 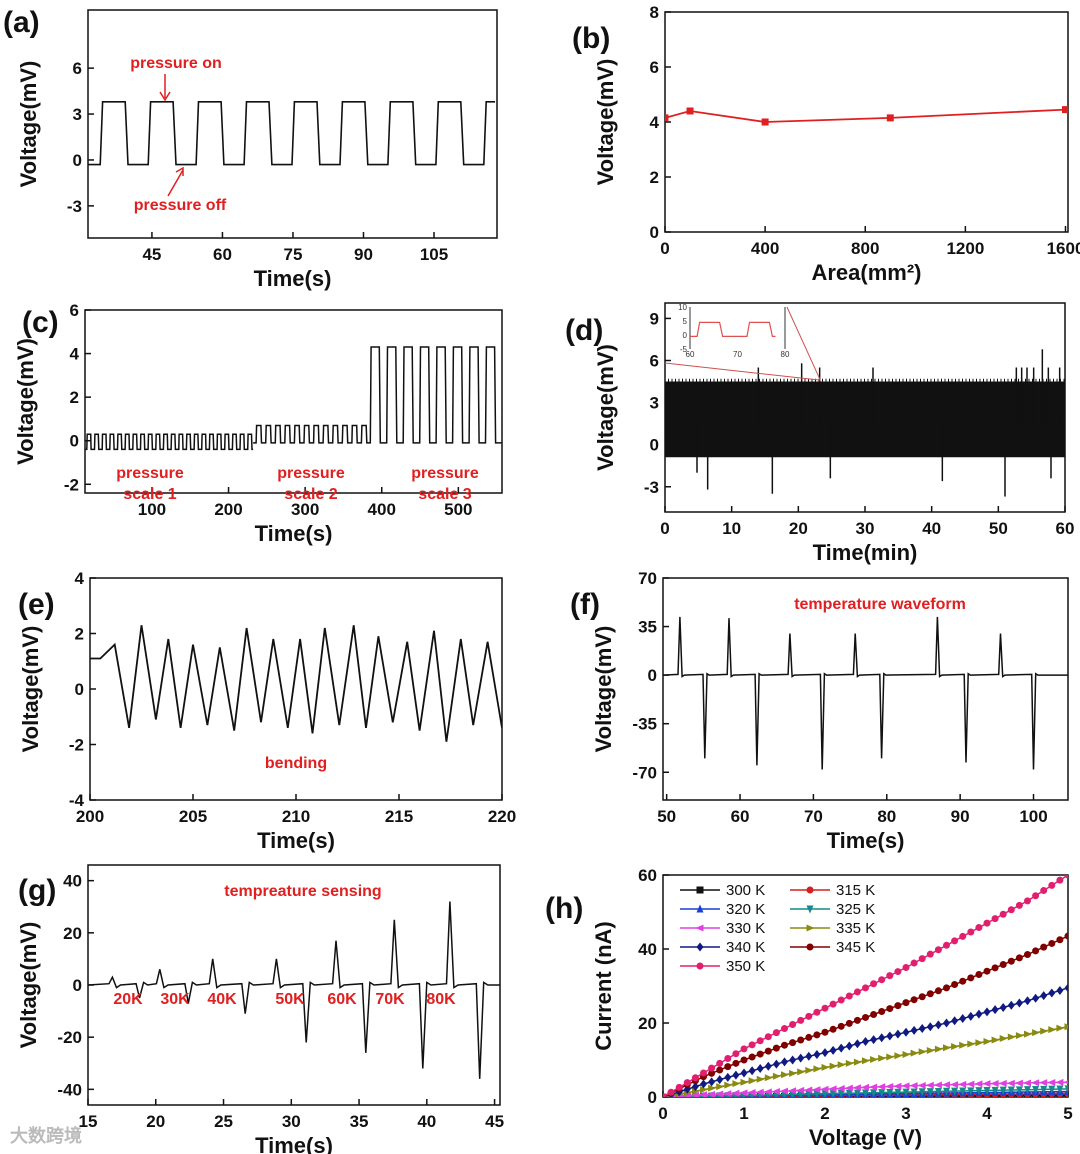 What do you see at coordinates (296, 683) in the screenshot?
I see `data-line` at bounding box center [296, 683].